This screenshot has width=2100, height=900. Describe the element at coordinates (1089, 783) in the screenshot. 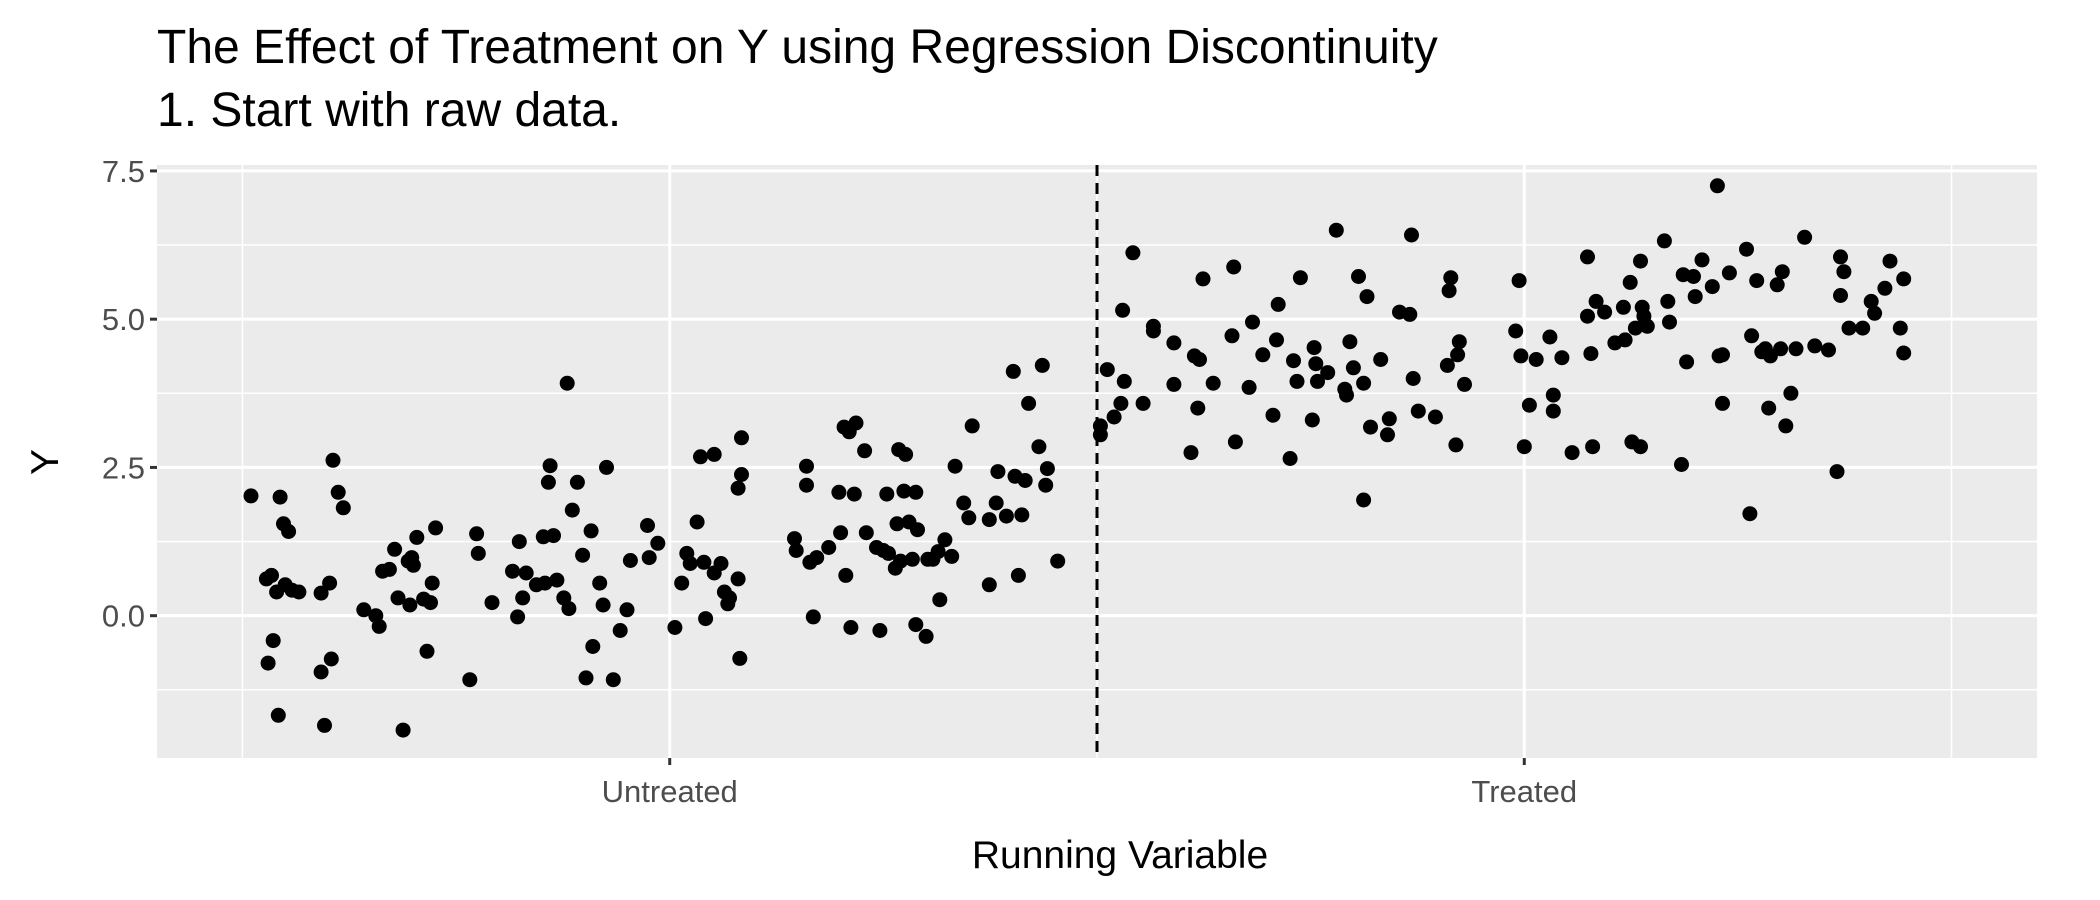

I see `x-axis: Untreated Treated` at that location.